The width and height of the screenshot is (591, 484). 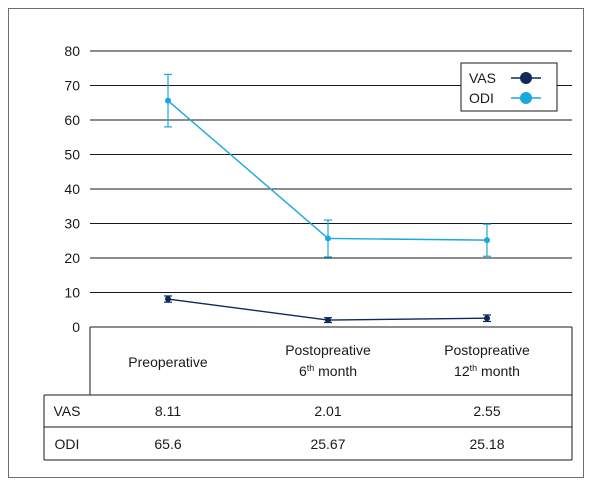 I want to click on table-row-label: VAS, so click(x=67, y=411).